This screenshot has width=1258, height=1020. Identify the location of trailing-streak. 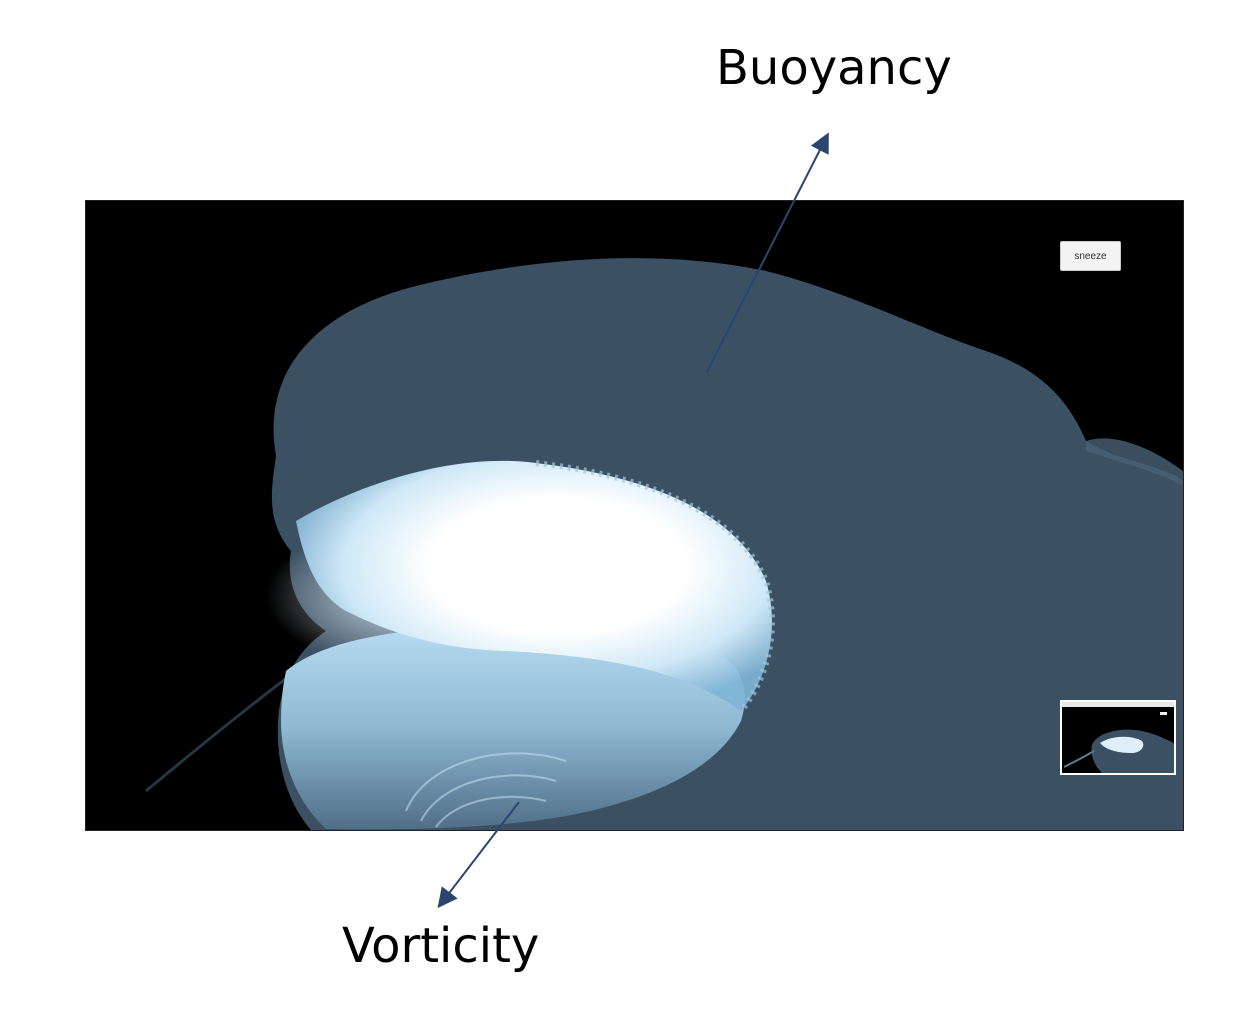
(221, 731).